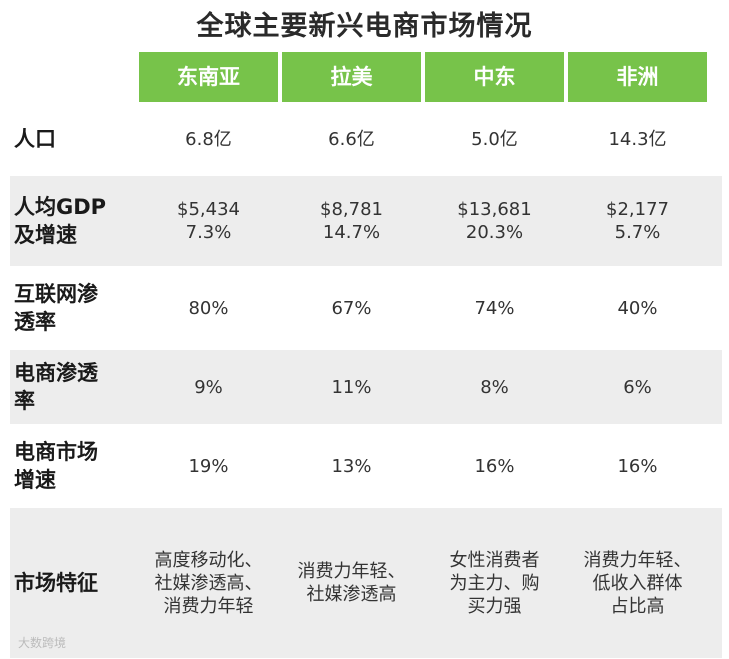 The height and width of the screenshot is (659, 729). I want to click on row-label: 电商市场 增速, so click(56, 466).